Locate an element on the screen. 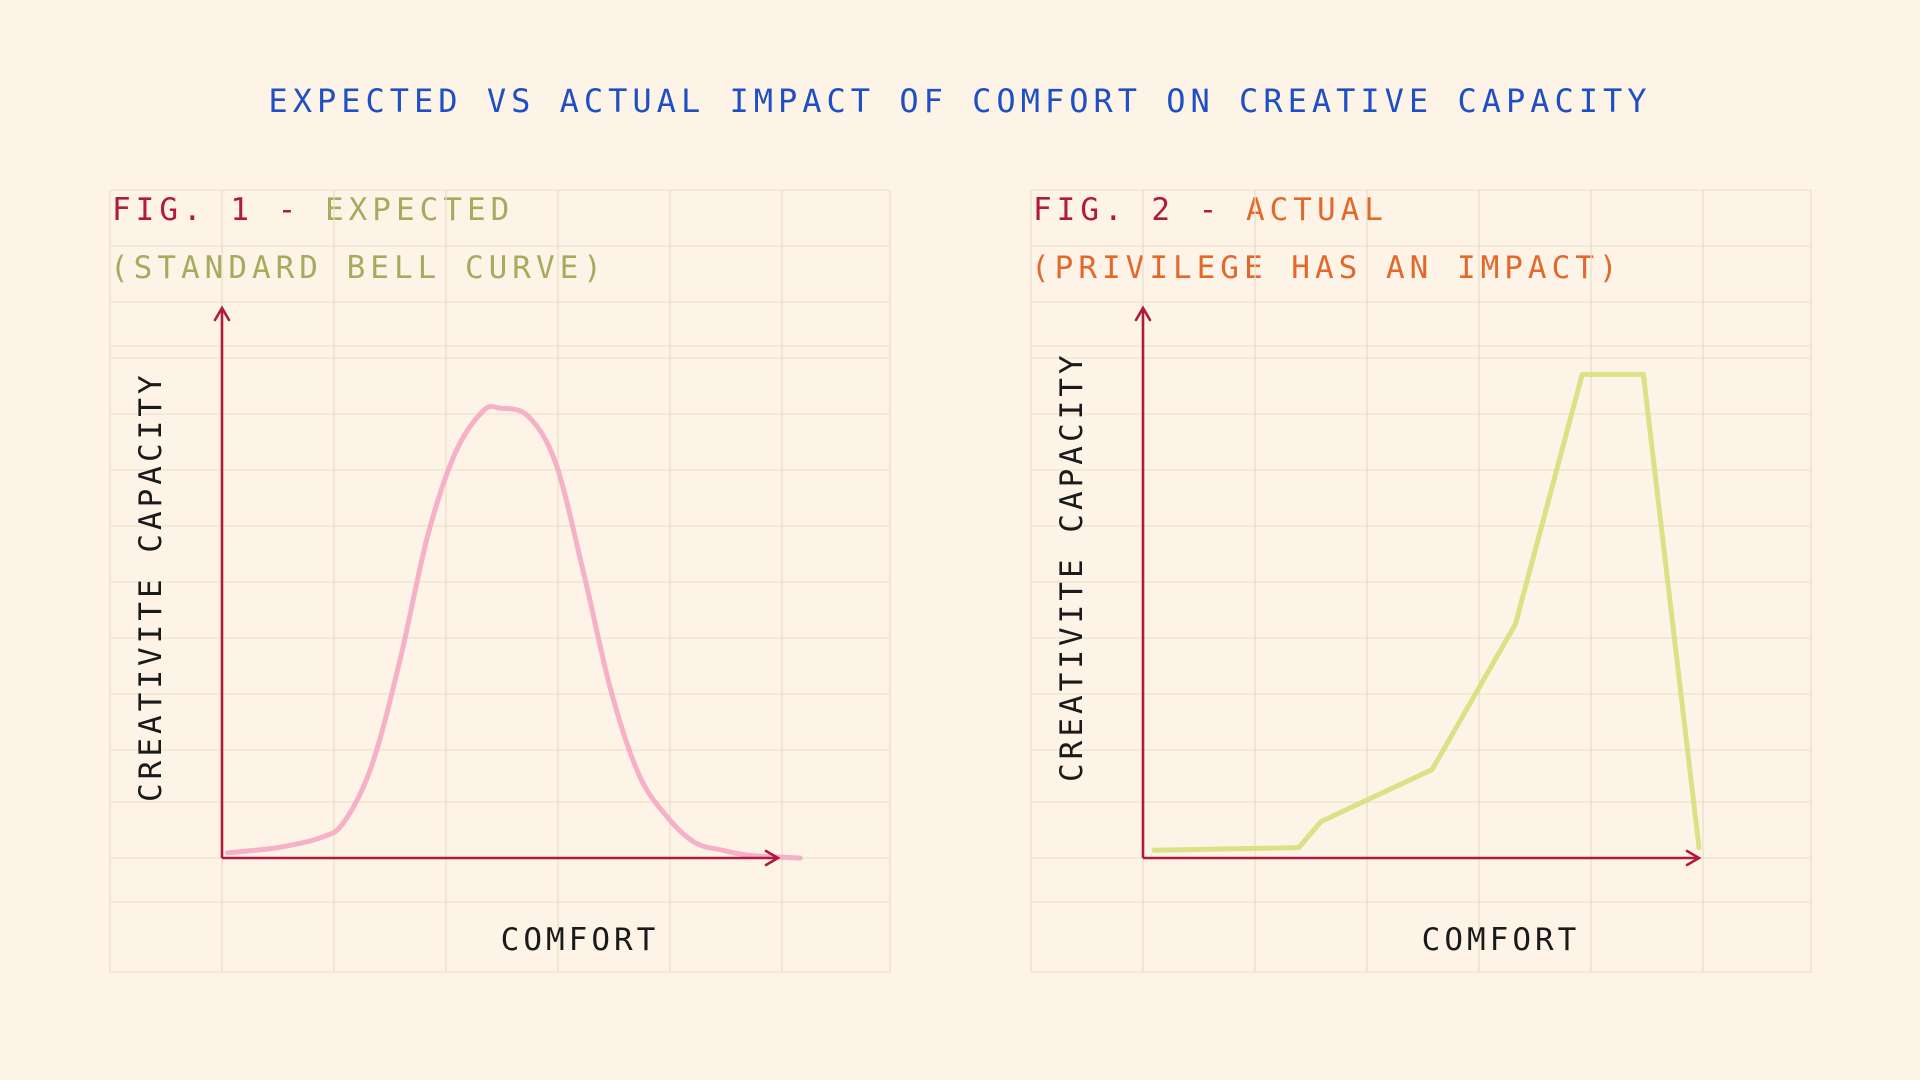 The image size is (1920, 1080). fig-heading: FIG. 2 - ACTUAL is located at coordinates (1210, 210).